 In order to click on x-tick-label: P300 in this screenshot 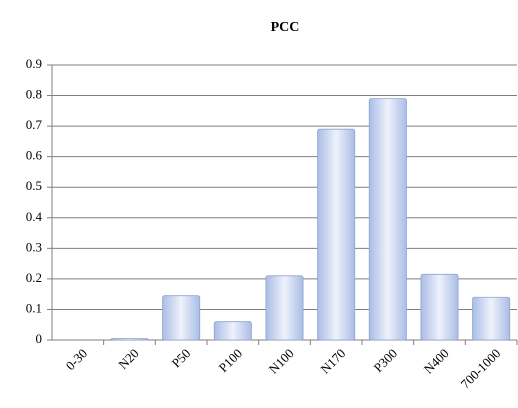, I will do `click(386, 361)`.